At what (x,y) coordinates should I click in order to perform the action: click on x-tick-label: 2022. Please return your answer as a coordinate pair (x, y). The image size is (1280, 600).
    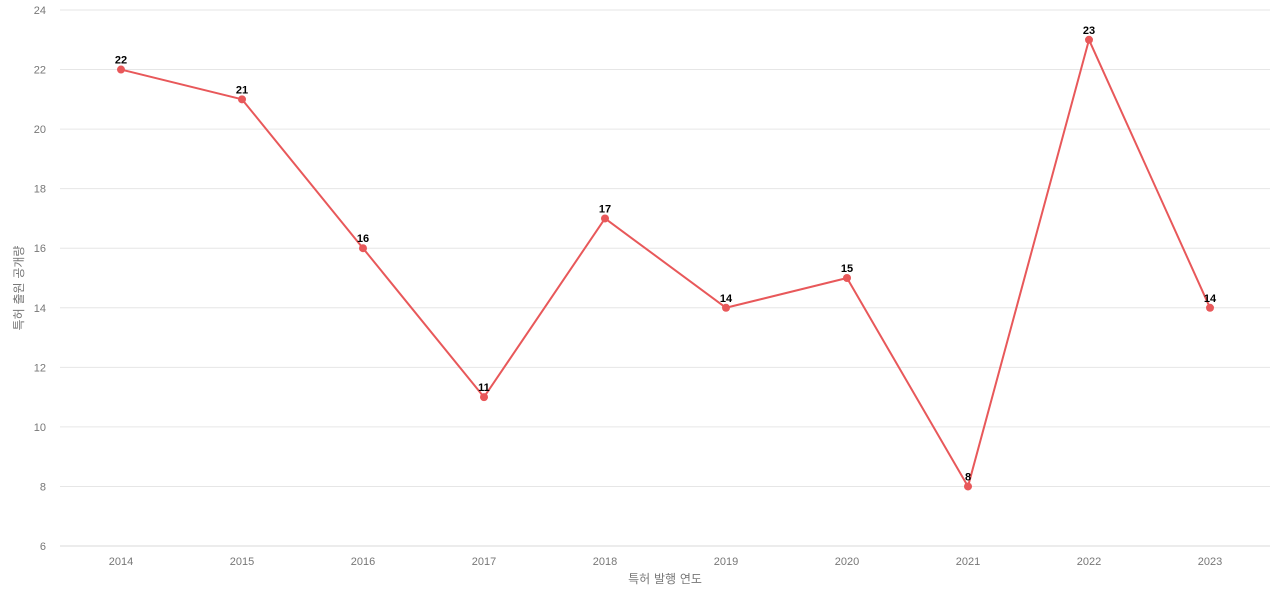
    Looking at the image, I should click on (1089, 562).